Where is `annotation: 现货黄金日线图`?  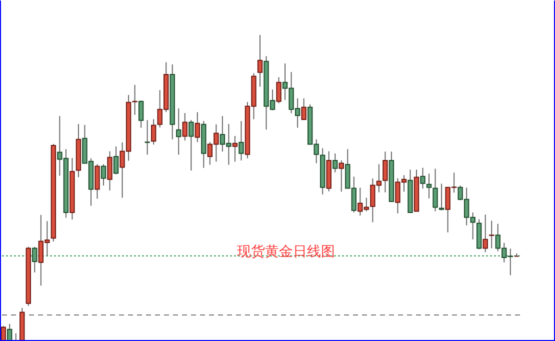 annotation: 现货黄金日线图 is located at coordinates (286, 252).